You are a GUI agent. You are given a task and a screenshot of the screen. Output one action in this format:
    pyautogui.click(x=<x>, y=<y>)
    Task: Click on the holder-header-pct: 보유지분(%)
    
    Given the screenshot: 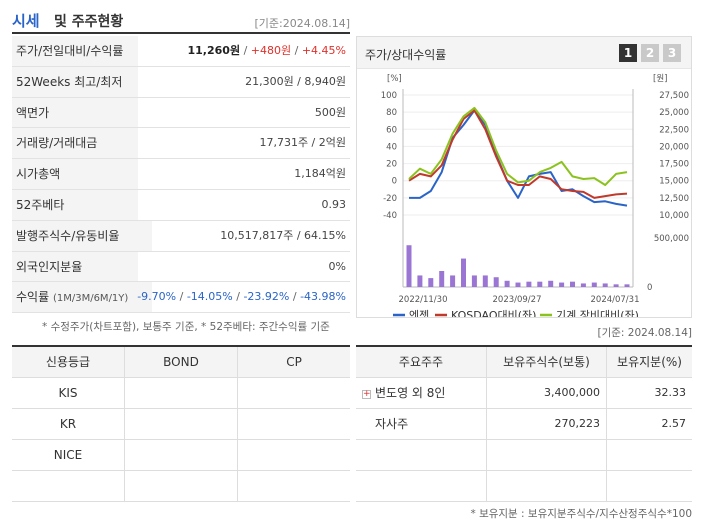 What is the action you would take?
    pyautogui.click(x=649, y=362)
    